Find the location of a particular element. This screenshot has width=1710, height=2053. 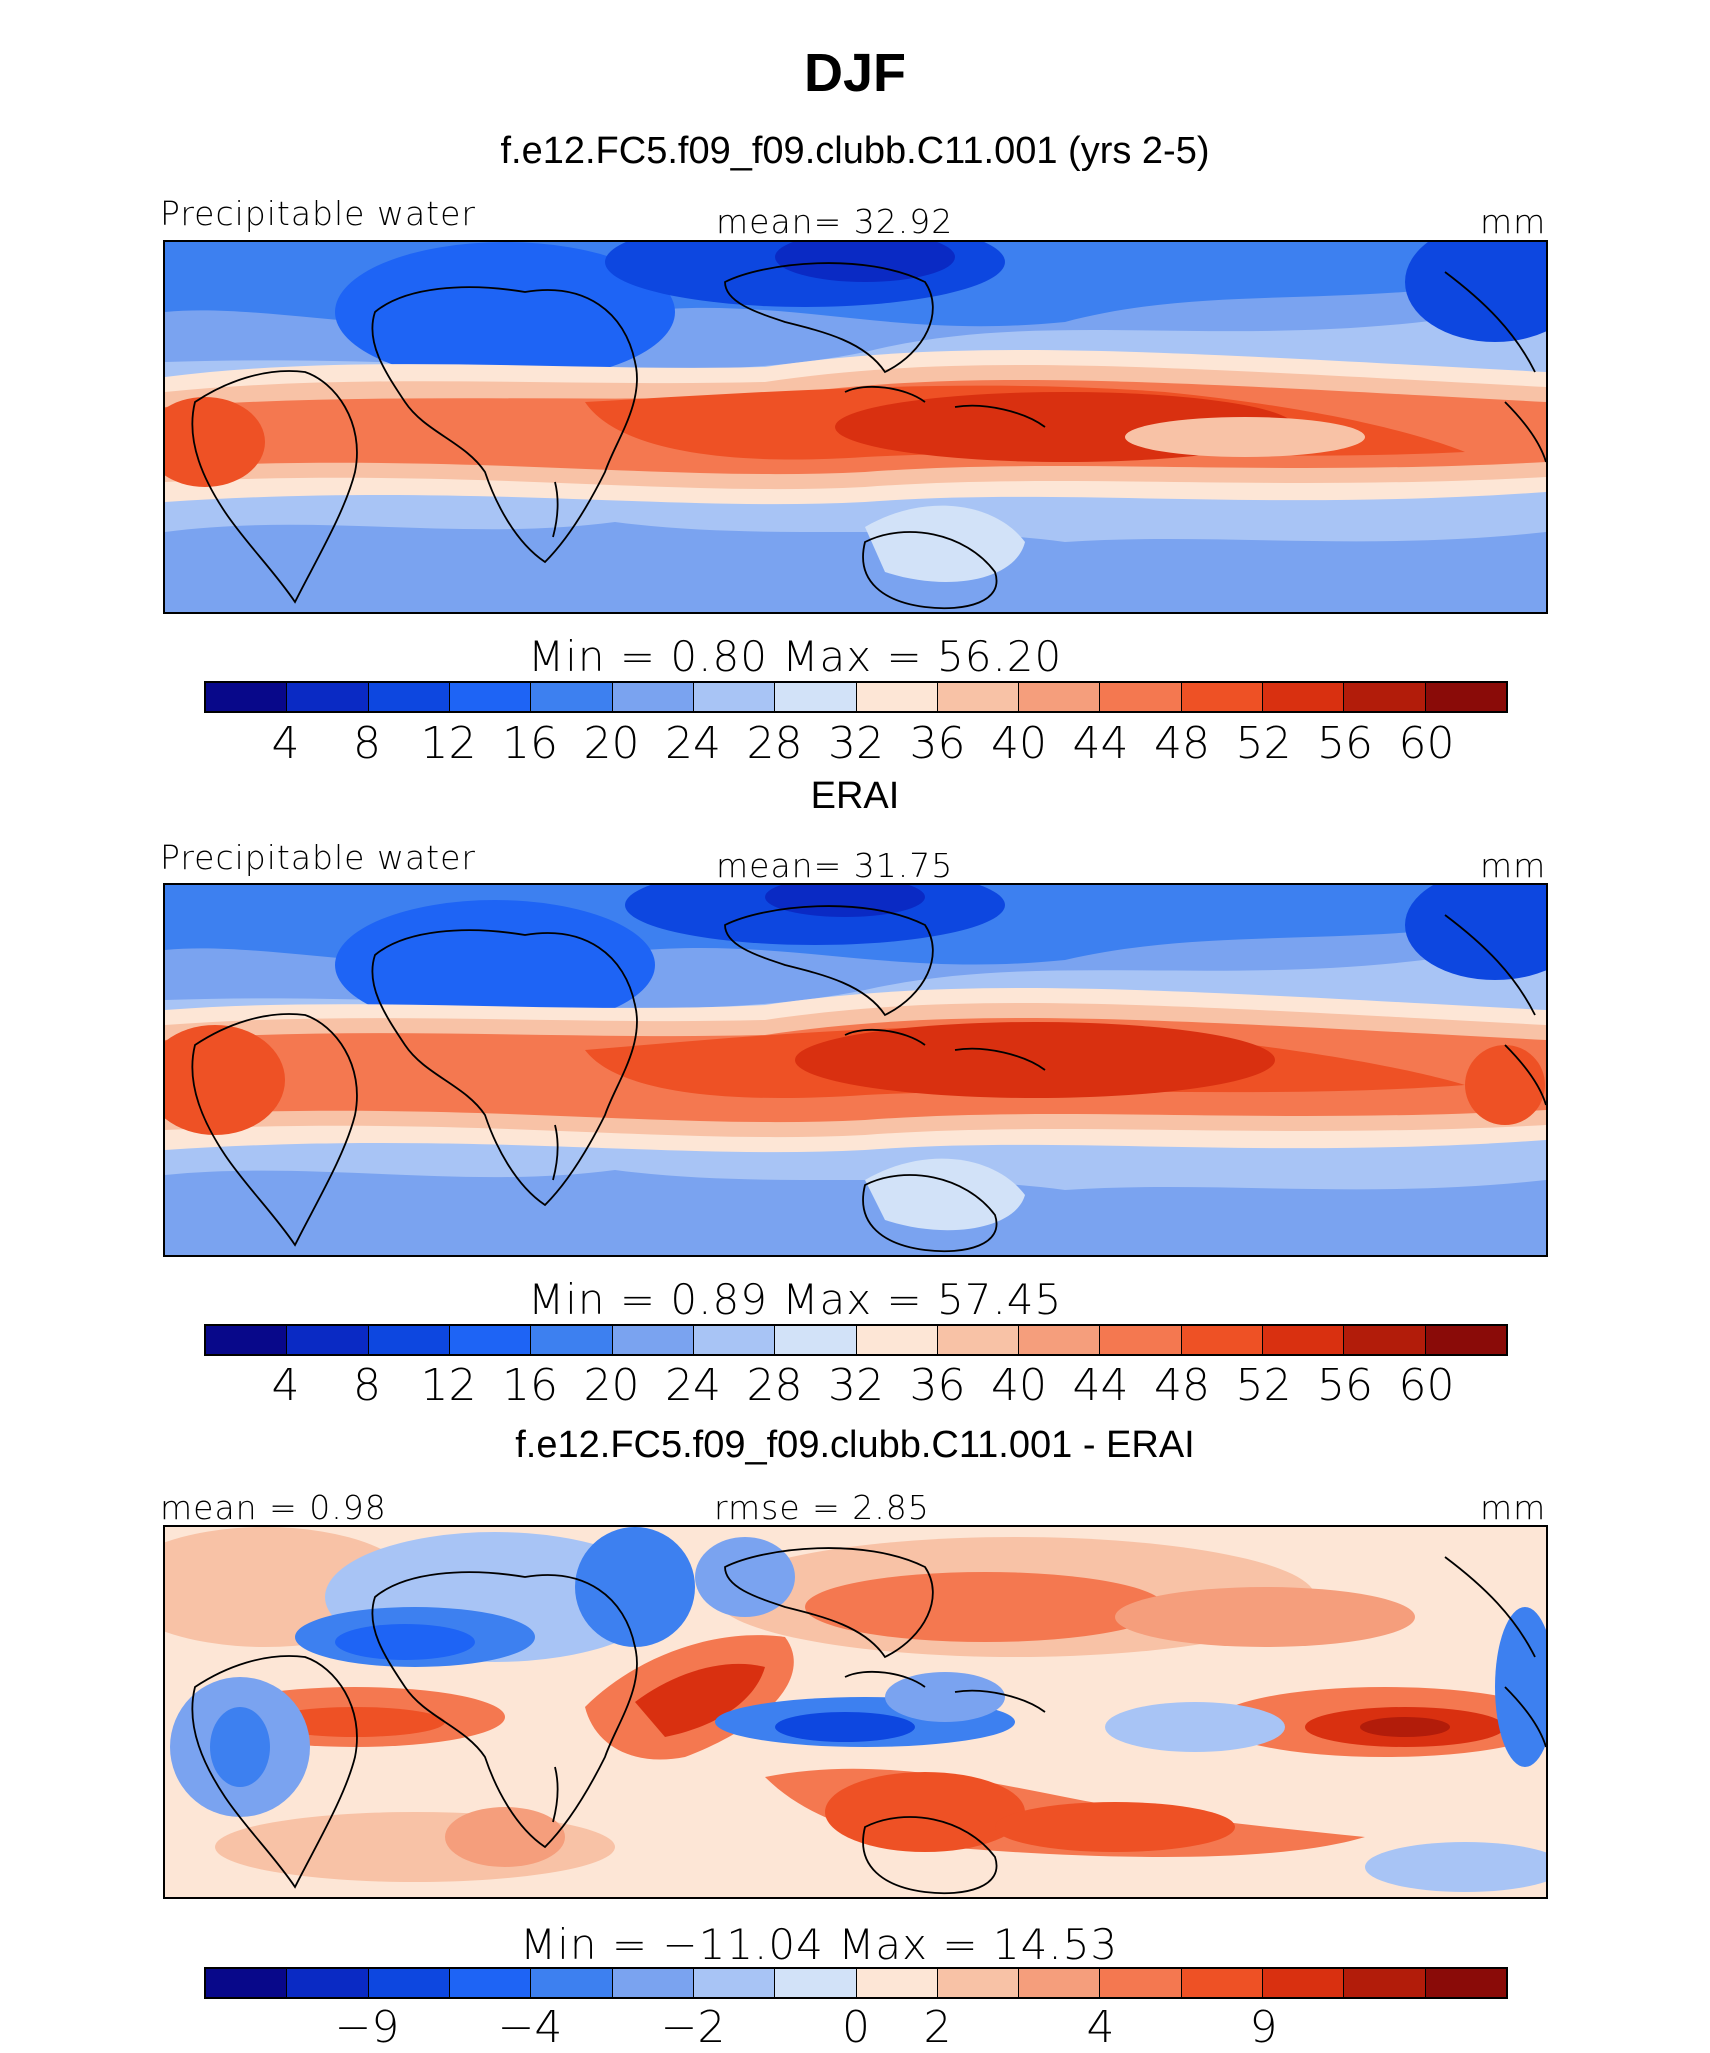

panel-3-map is located at coordinates (855, 1712).